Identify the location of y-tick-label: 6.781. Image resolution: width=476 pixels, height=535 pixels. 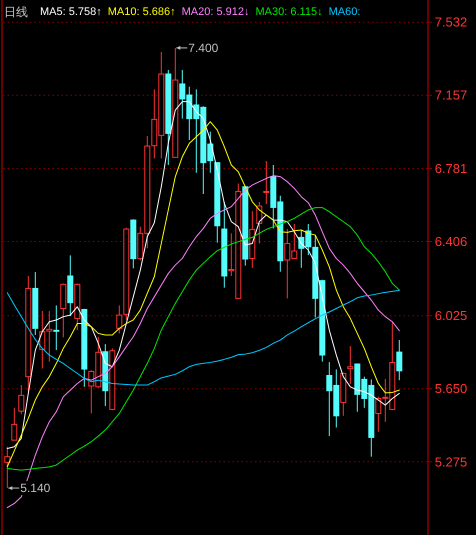
(451, 168).